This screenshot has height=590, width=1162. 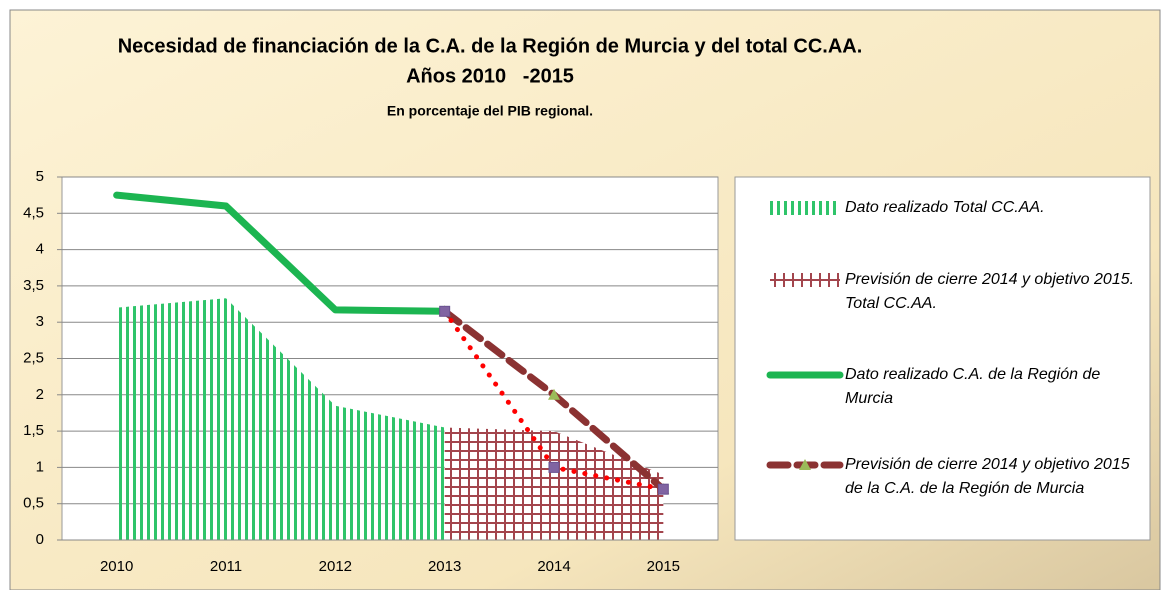 What do you see at coordinates (335, 566) in the screenshot?
I see `x-tick-label: 2012` at bounding box center [335, 566].